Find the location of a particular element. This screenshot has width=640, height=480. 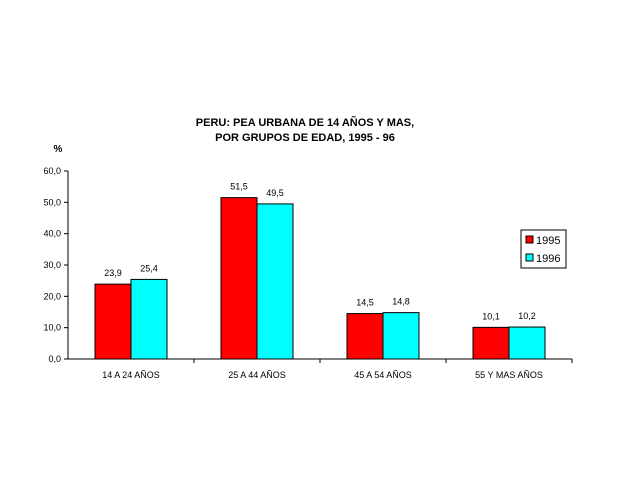

y-axis-ticks: 0,0 10,0 20,0 30,0 40,0 50,0 60,0 is located at coordinates (55, 265).